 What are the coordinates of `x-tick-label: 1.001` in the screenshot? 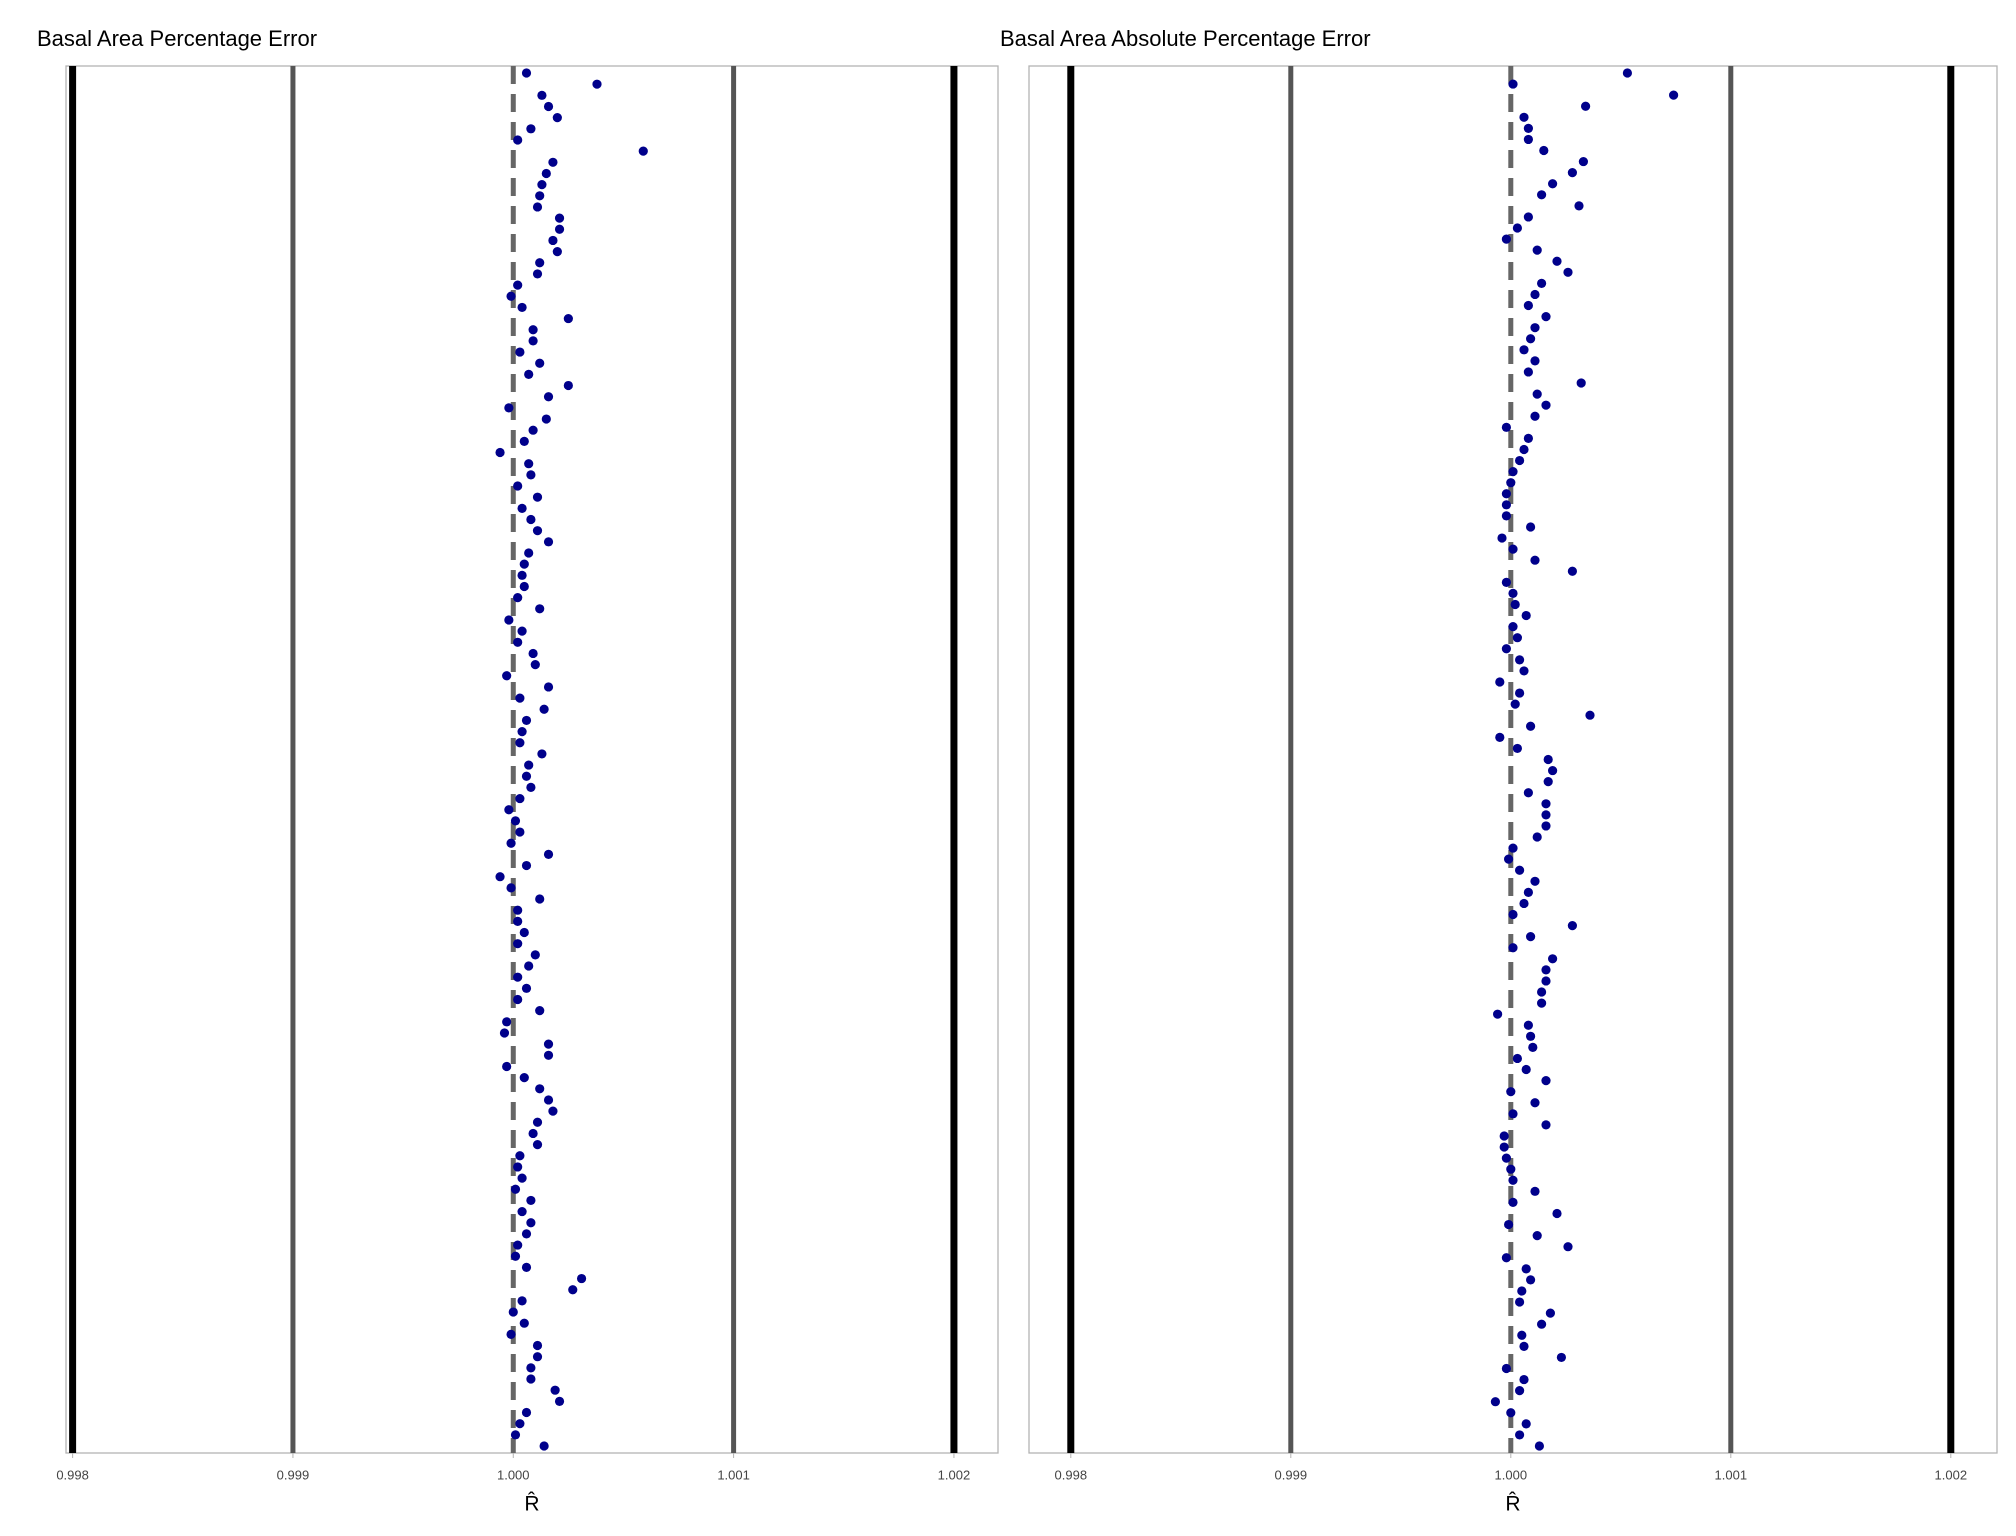 It's located at (1731, 1474).